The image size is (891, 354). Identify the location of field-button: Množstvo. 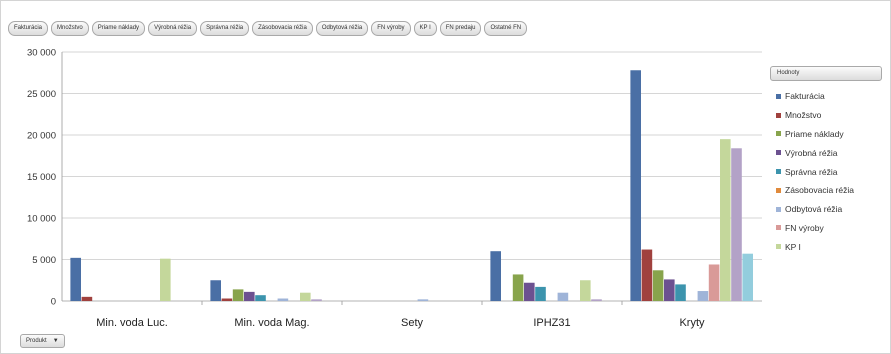
(70, 28).